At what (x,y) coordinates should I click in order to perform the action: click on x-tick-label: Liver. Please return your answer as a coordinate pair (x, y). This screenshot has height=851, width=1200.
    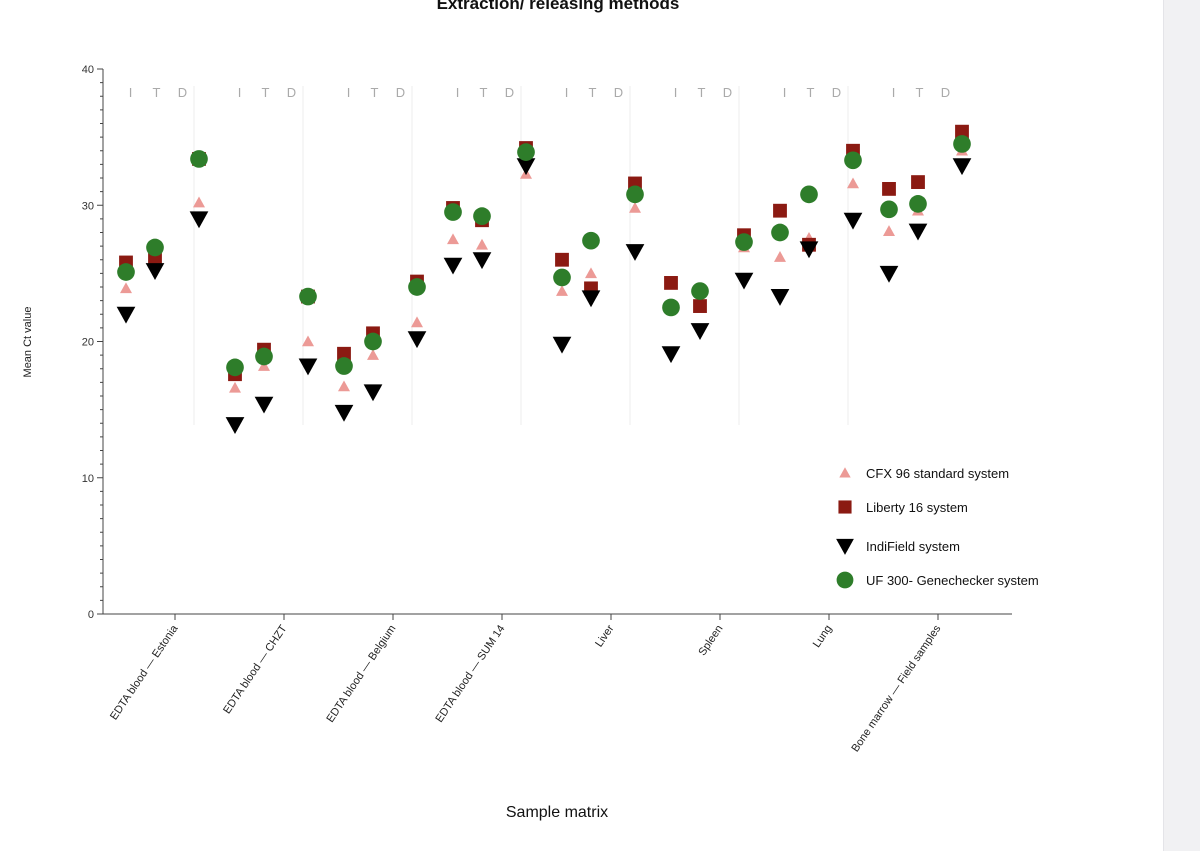
    Looking at the image, I should click on (604, 636).